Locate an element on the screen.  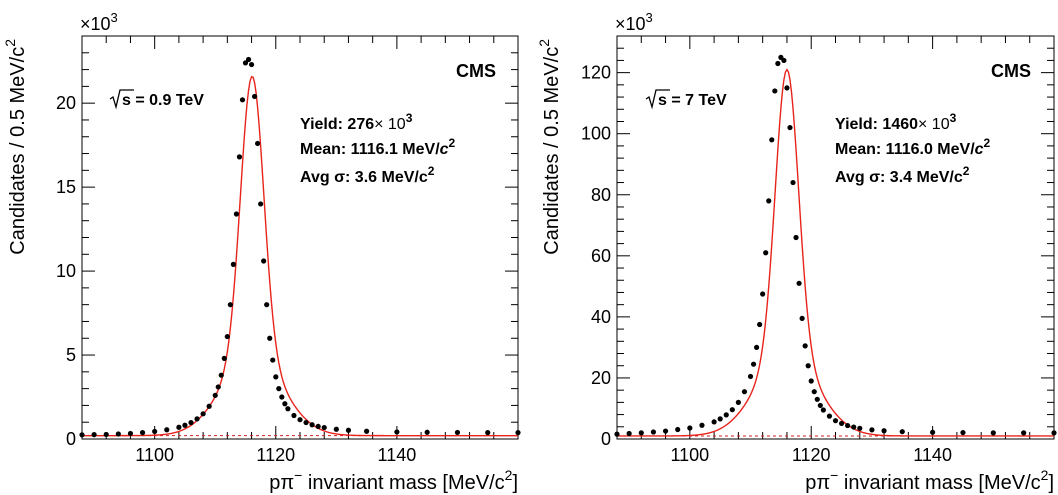
y-axis-title: Candidates / 0.5 MeV/c2 is located at coordinates (549, 147).